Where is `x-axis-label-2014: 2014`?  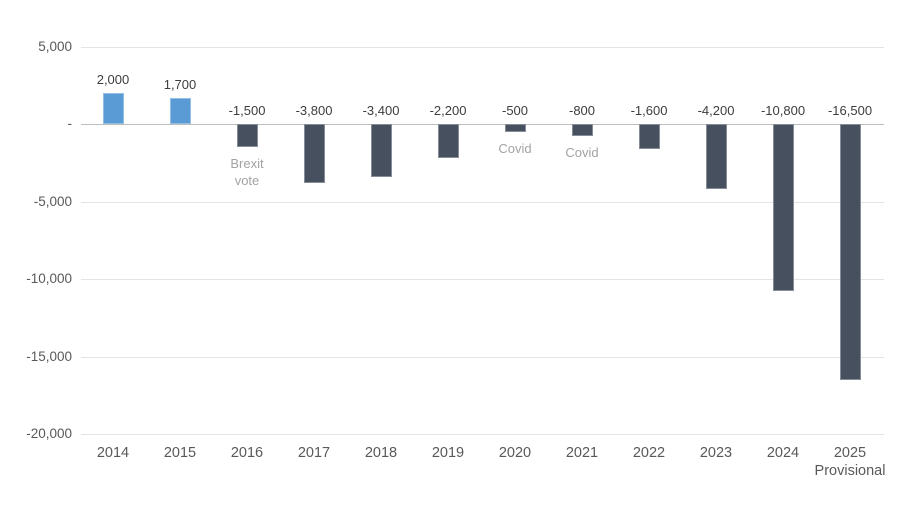
x-axis-label-2014: 2014 is located at coordinates (113, 453).